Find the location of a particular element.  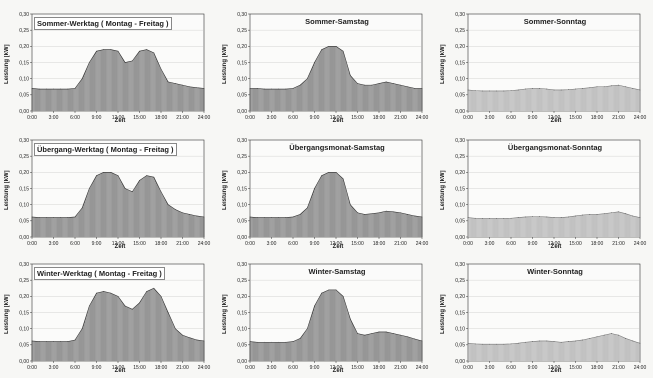

y-tick-label: 0,20 is located at coordinates (460, 297).